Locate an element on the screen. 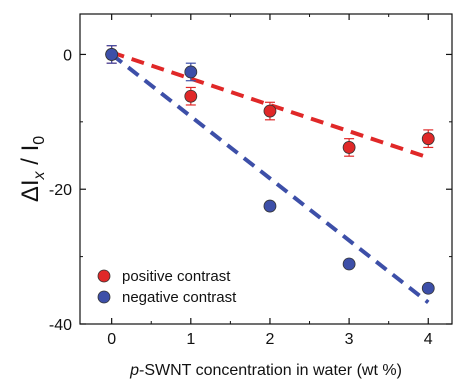 This screenshot has height=382, width=470. y-axis-label: ΔIx / I0 is located at coordinates (32, 169).